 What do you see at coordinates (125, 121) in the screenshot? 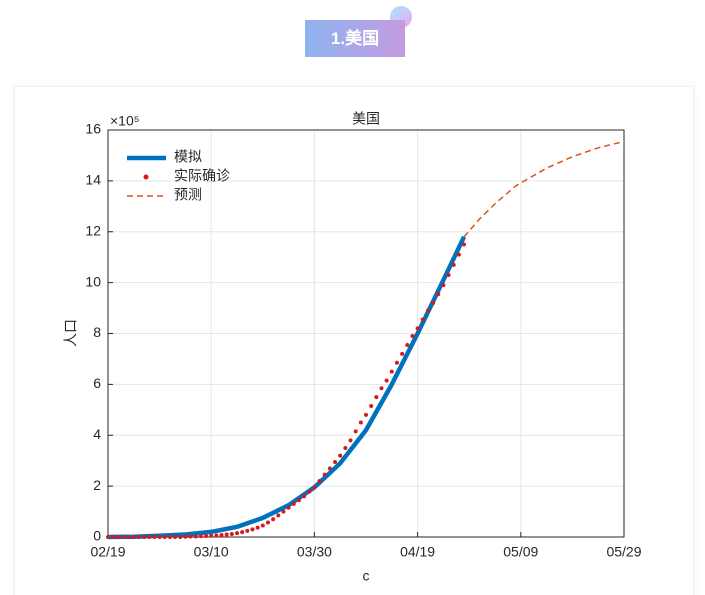
I see `y-exponent: ×10⁵` at bounding box center [125, 121].